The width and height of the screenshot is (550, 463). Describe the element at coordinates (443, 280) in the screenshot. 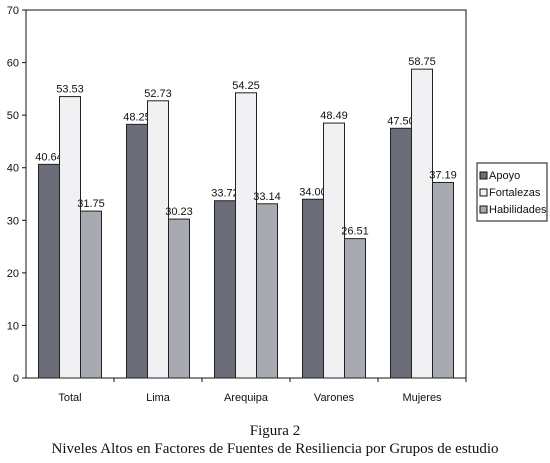

I see `bar-habilidades-mujeres` at that location.